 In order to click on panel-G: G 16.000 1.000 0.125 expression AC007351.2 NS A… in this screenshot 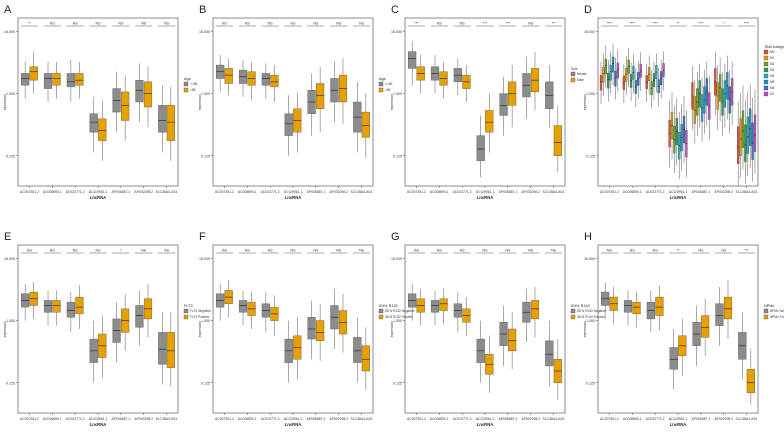, I will do `click(498, 329)`.